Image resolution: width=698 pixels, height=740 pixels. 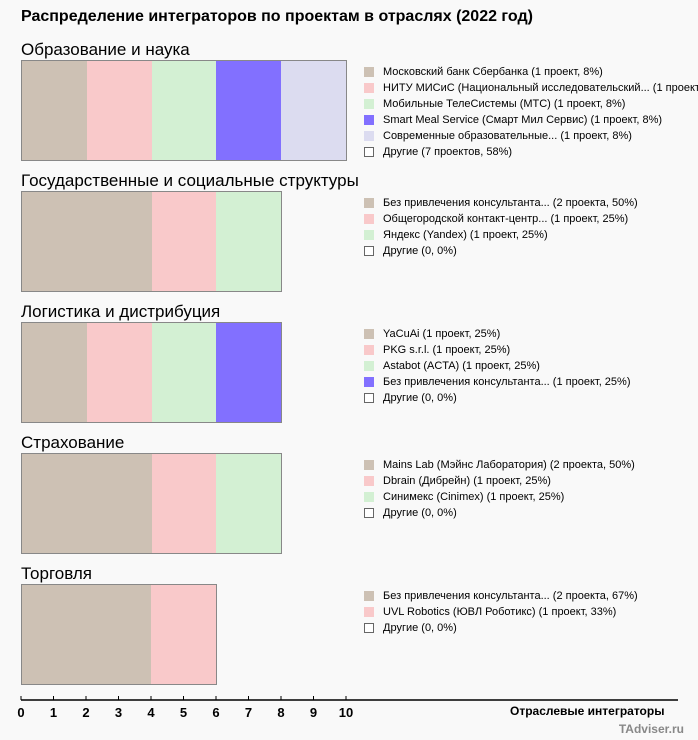 What do you see at coordinates (651, 729) in the screenshot?
I see `source-credit: TAdviser.ru` at bounding box center [651, 729].